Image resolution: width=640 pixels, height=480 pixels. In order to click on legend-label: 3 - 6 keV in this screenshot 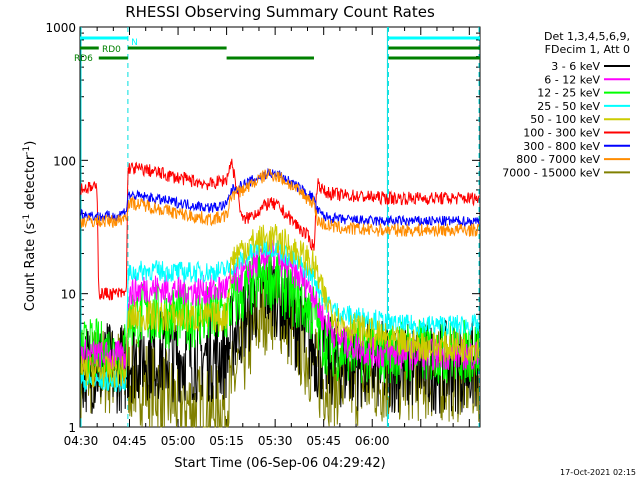, I will do `click(575, 66)`.